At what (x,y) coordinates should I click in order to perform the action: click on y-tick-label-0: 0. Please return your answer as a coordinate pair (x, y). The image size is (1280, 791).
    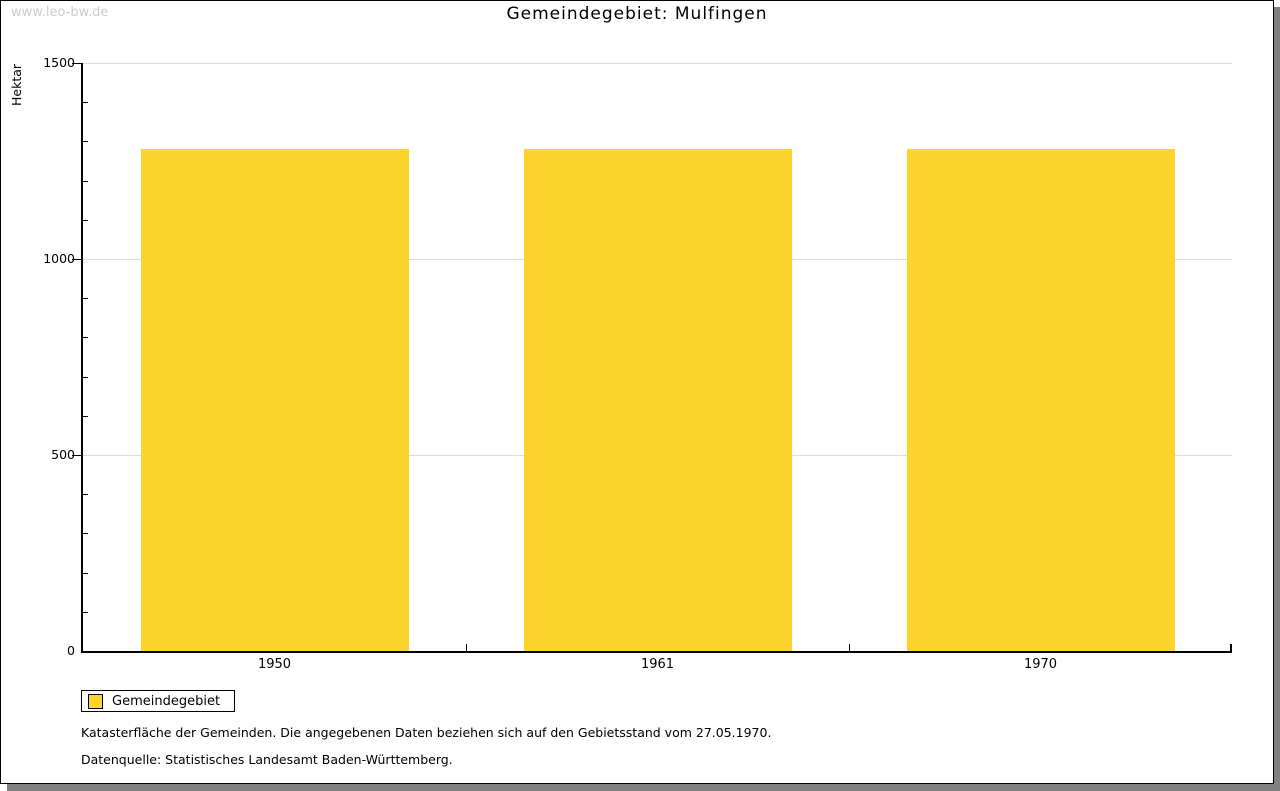
    Looking at the image, I should click on (71, 650).